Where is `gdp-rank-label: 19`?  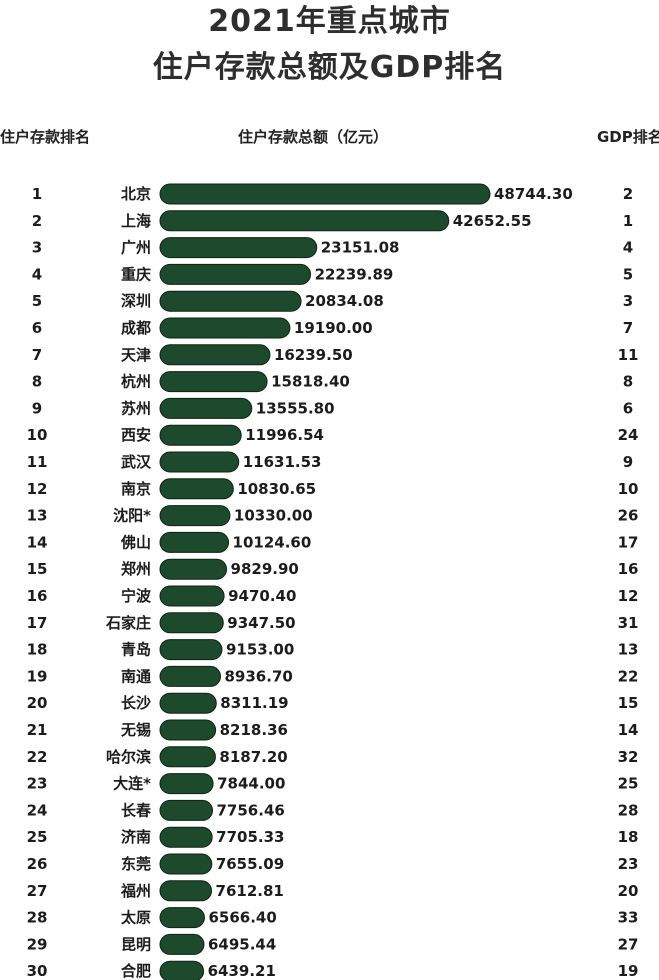 gdp-rank-label: 19 is located at coordinates (628, 971).